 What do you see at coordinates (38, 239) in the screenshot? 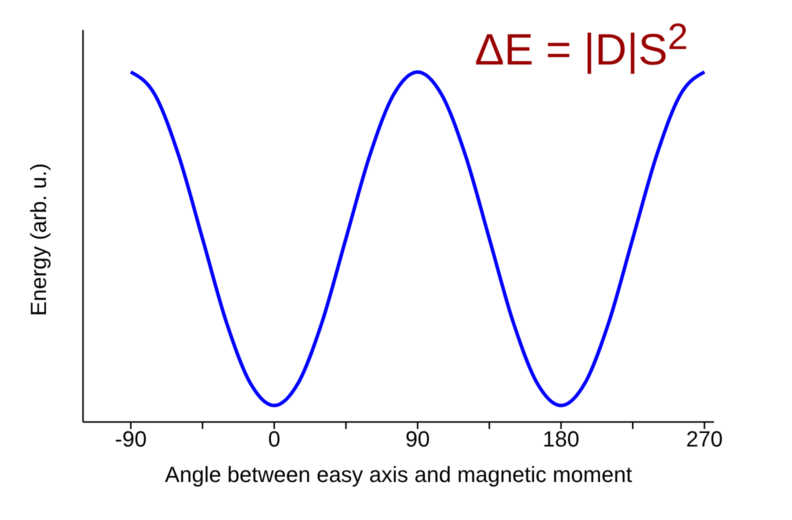
I see `y-axis-title: Energy (arb. u.)` at bounding box center [38, 239].